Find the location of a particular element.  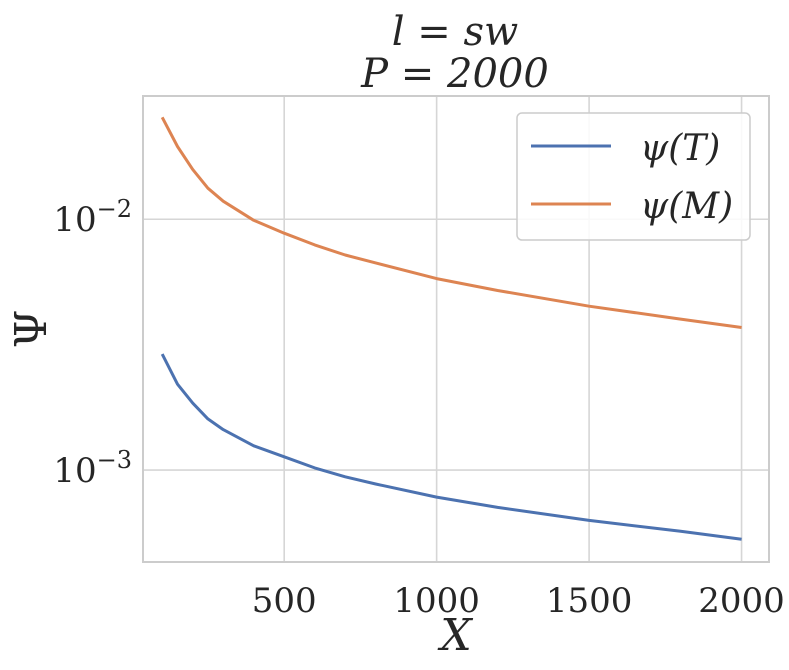

x-tick-label: 1500 is located at coordinates (589, 601).